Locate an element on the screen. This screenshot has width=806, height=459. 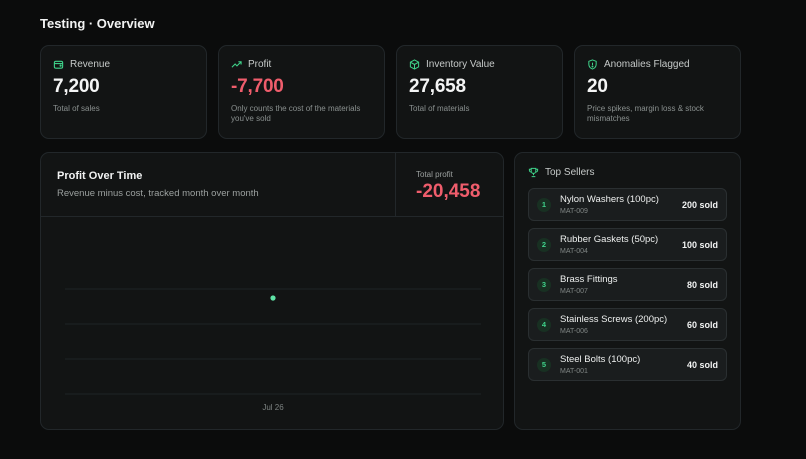
stat-label: Profit is located at coordinates (260, 64).